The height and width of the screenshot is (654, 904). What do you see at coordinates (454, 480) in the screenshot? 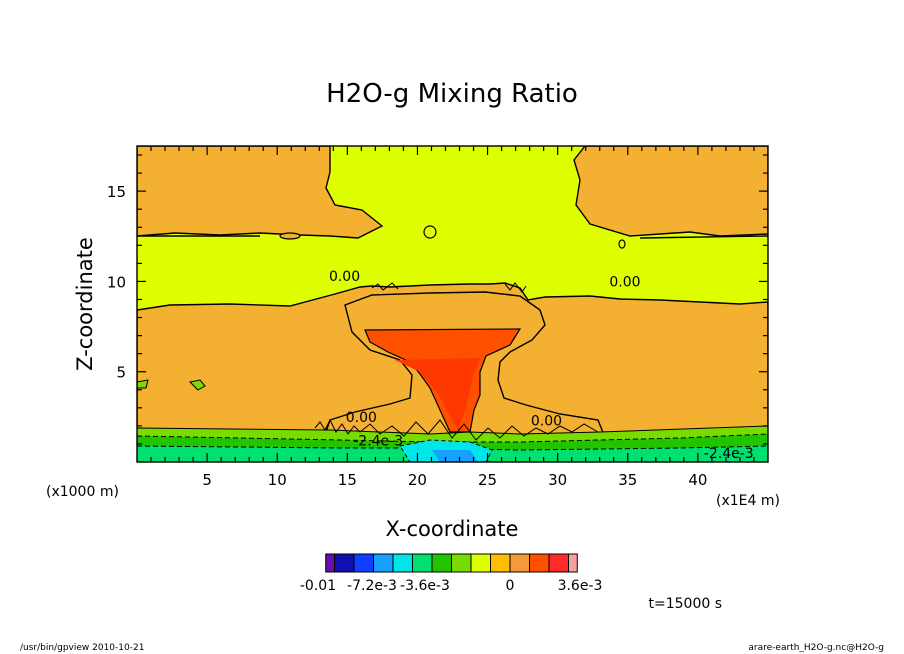
I see `x-tick-labels: 5 10 15 20 25 30 35 40` at bounding box center [454, 480].